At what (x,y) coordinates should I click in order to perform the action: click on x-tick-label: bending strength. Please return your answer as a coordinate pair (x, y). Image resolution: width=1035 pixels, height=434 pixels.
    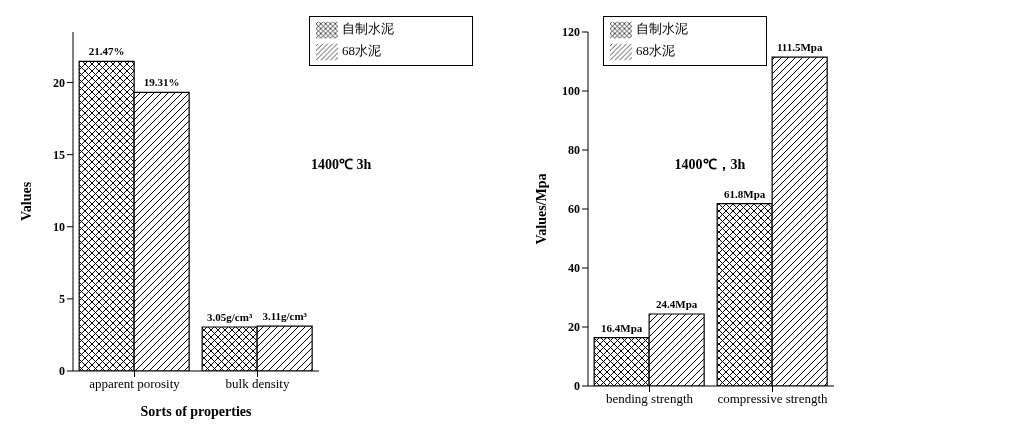
    Looking at the image, I should click on (649, 399).